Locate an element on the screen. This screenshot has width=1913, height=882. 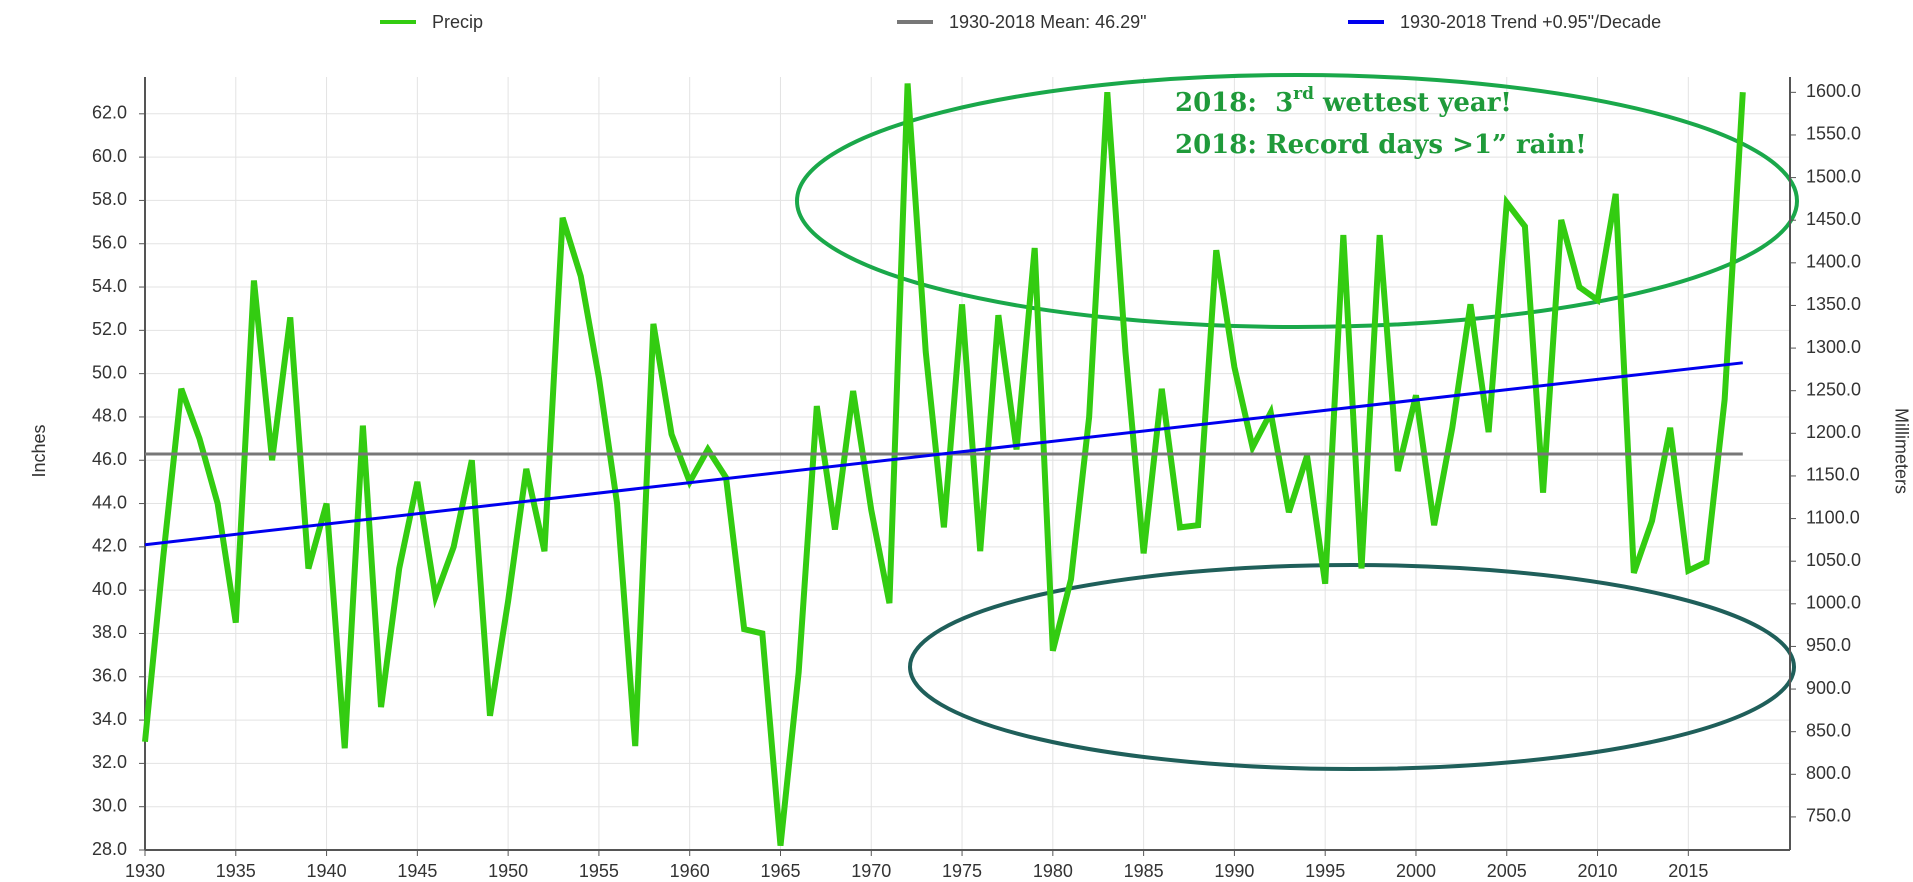
x-tick-label: 1985 is located at coordinates (1144, 871).